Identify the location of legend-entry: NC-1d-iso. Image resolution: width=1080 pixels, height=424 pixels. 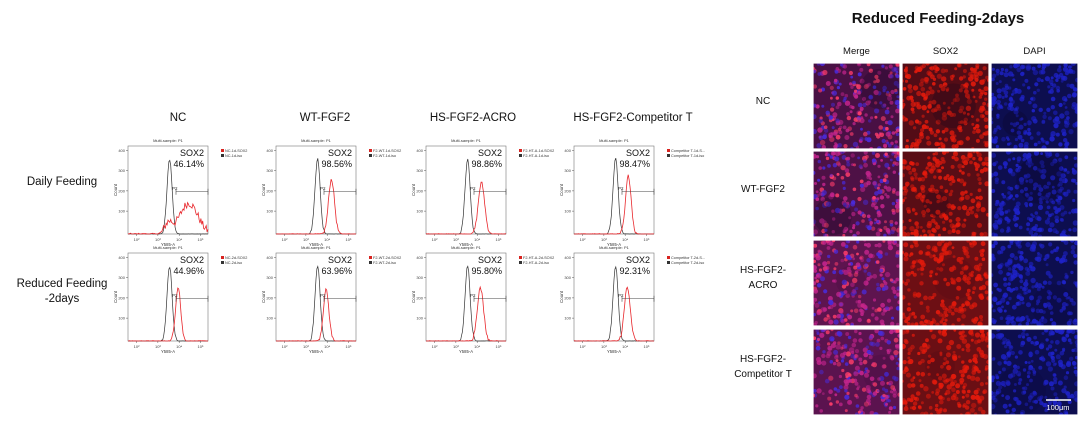
(233, 156).